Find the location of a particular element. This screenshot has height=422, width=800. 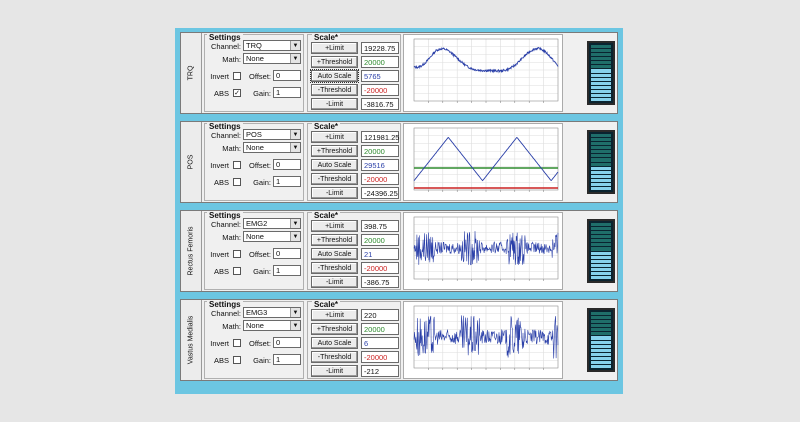

scale-title: Scale* is located at coordinates (326, 215).